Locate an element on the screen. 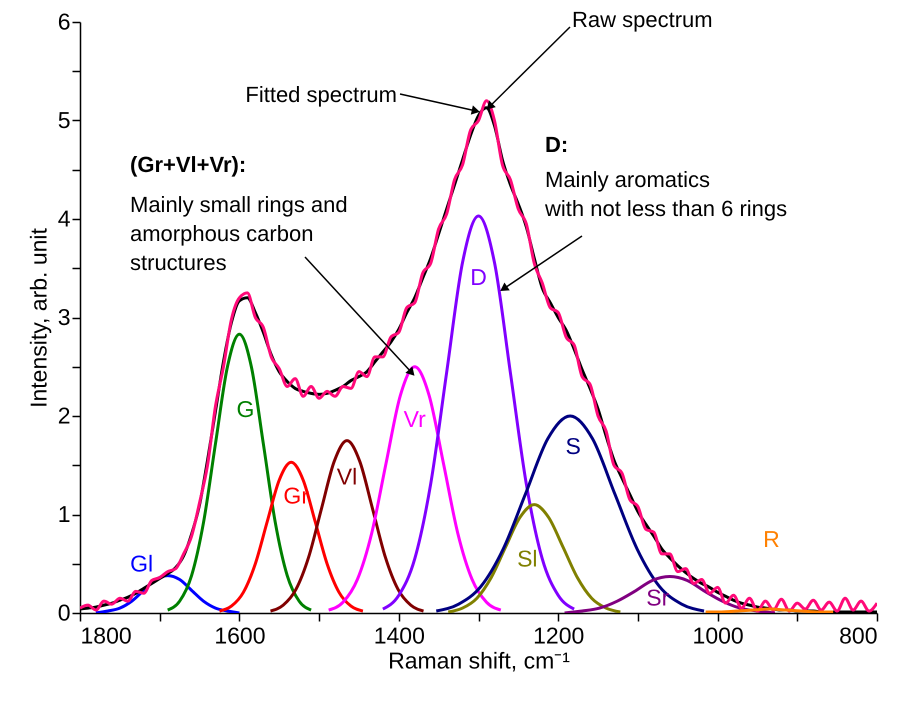  annotation: D: is located at coordinates (556, 144).